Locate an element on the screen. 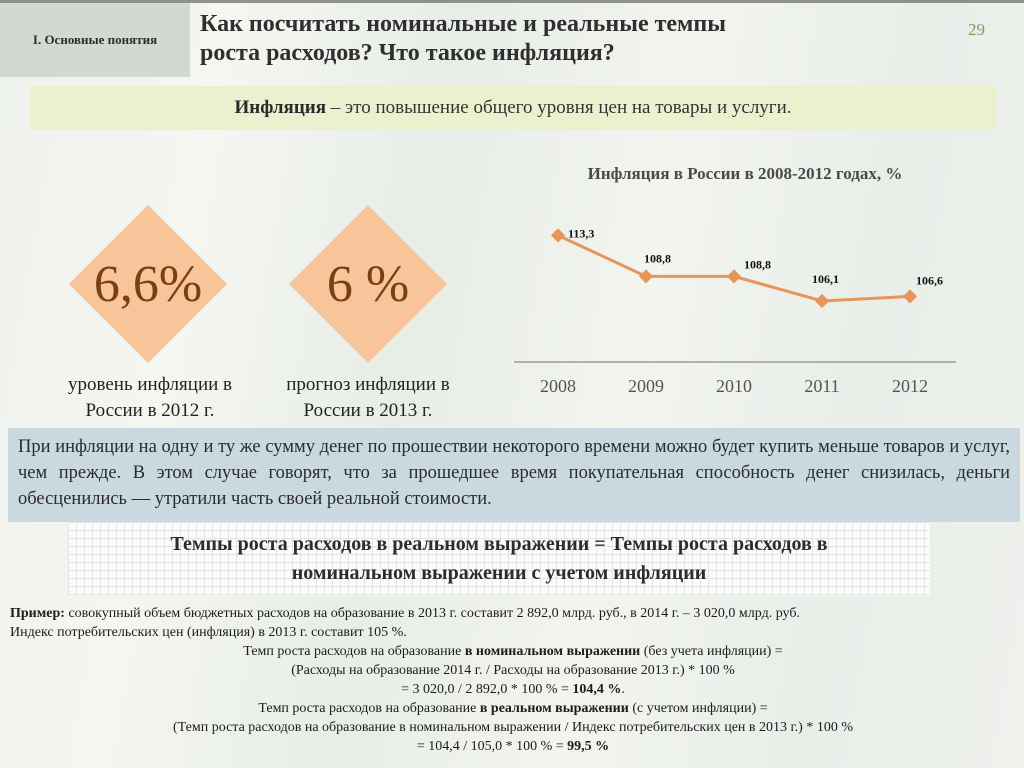 Image resolution: width=1024 pixels, height=768 pixels. inflation-2013-value: 6 % is located at coordinates (368, 284).